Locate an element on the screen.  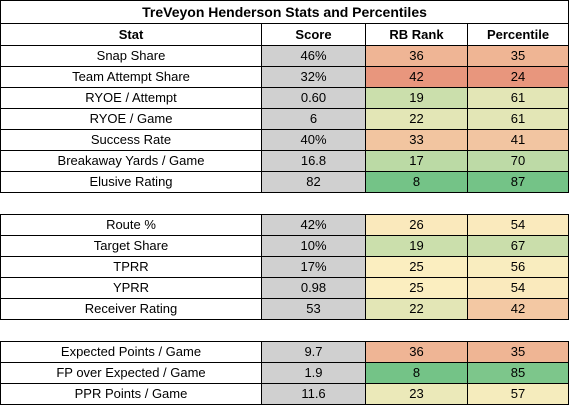
table-row: Target Share 10% 19 67 is located at coordinates (284, 246).